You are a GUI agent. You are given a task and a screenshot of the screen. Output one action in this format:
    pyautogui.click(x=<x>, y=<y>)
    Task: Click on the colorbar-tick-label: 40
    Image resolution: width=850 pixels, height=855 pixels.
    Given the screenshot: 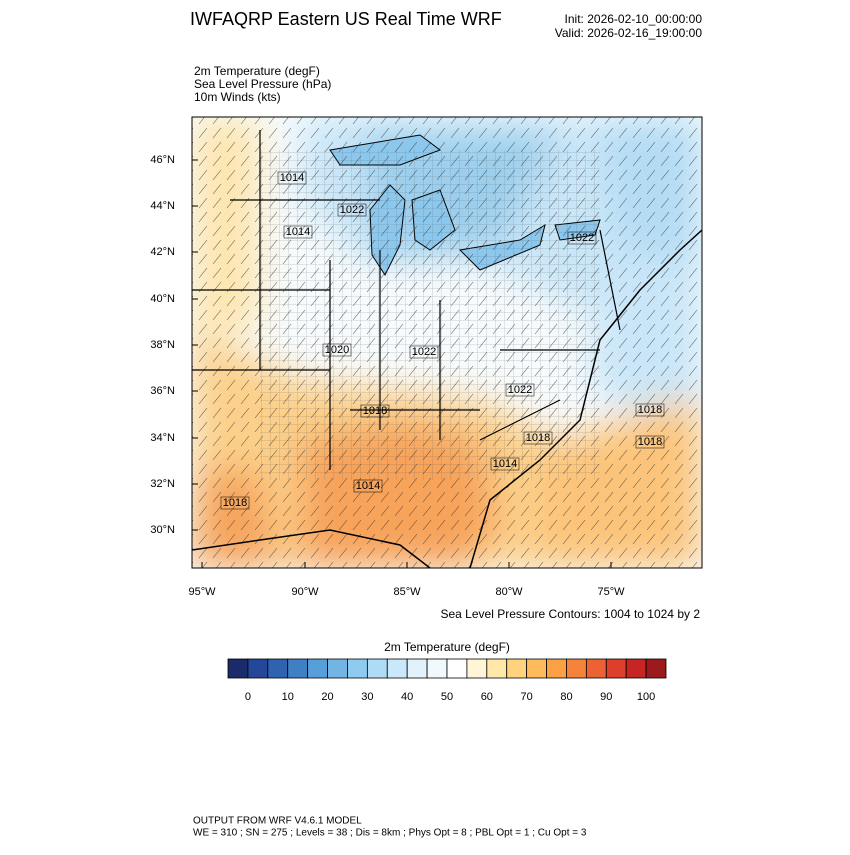 What is the action you would take?
    pyautogui.click(x=407, y=697)
    